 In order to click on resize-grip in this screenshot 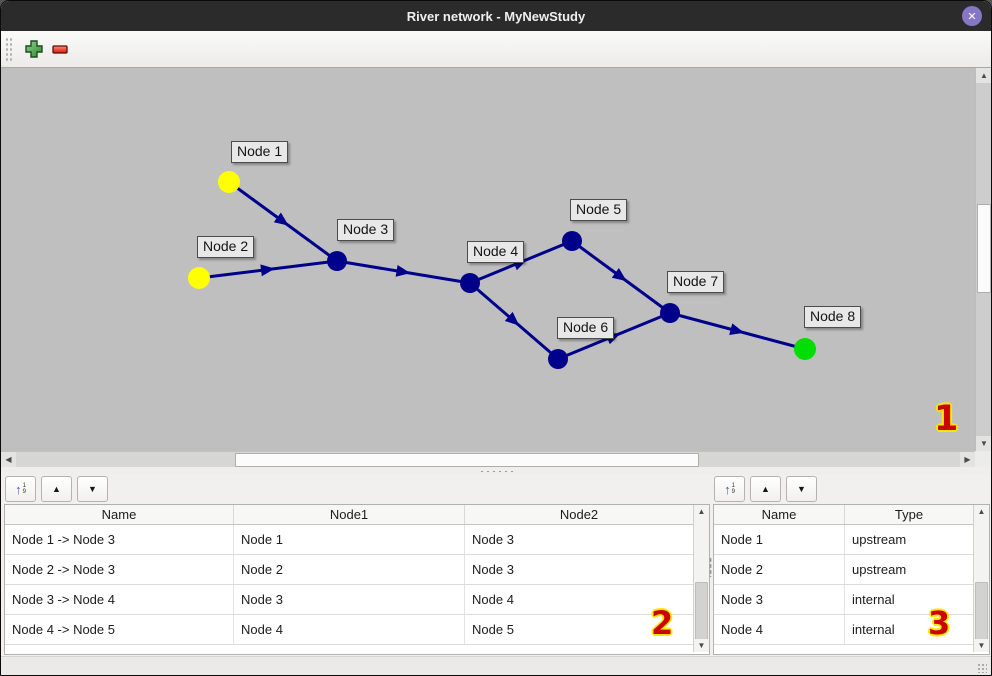, I will do `click(982, 668)`.